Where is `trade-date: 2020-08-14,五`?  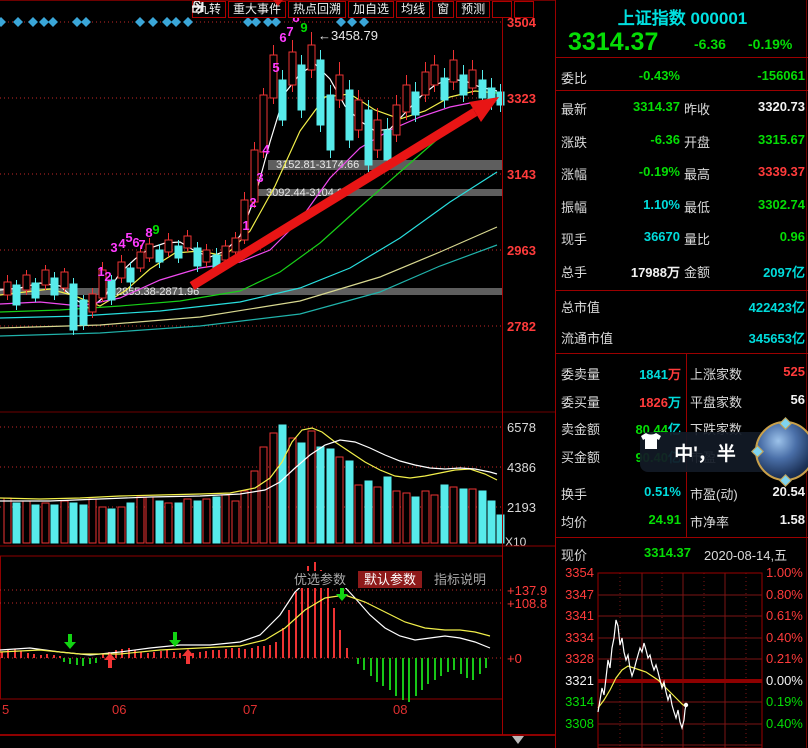
trade-date: 2020-08-14,五 is located at coordinates (746, 555).